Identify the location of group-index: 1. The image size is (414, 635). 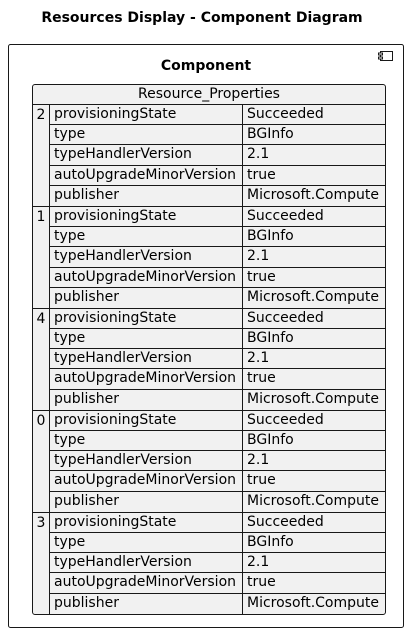
(41, 257).